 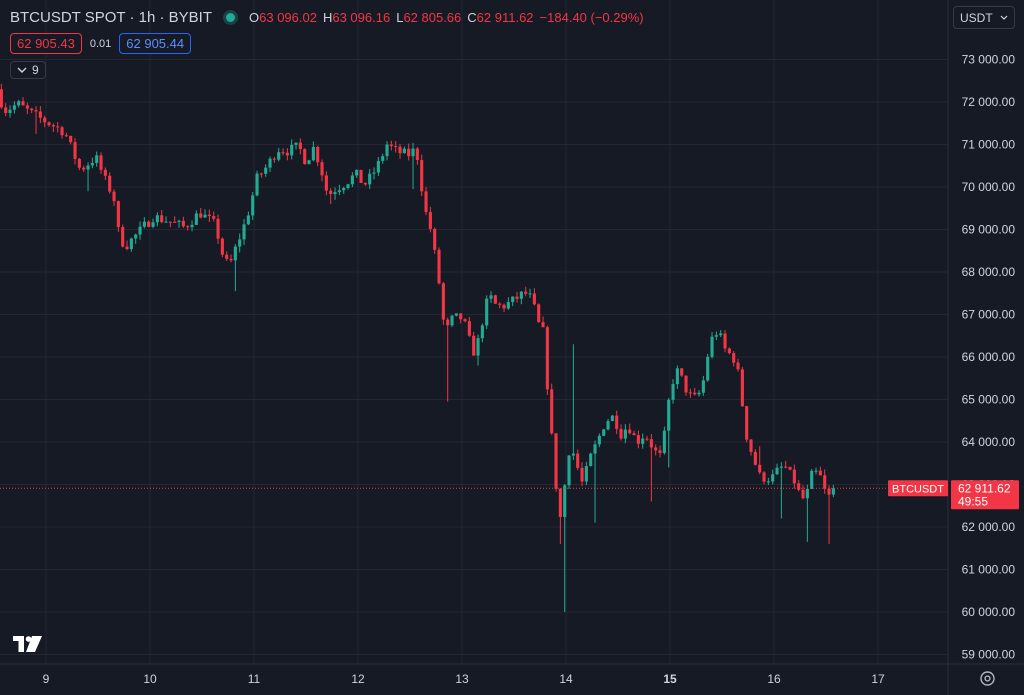 I want to click on low-value: 62 805.66, so click(x=432, y=17).